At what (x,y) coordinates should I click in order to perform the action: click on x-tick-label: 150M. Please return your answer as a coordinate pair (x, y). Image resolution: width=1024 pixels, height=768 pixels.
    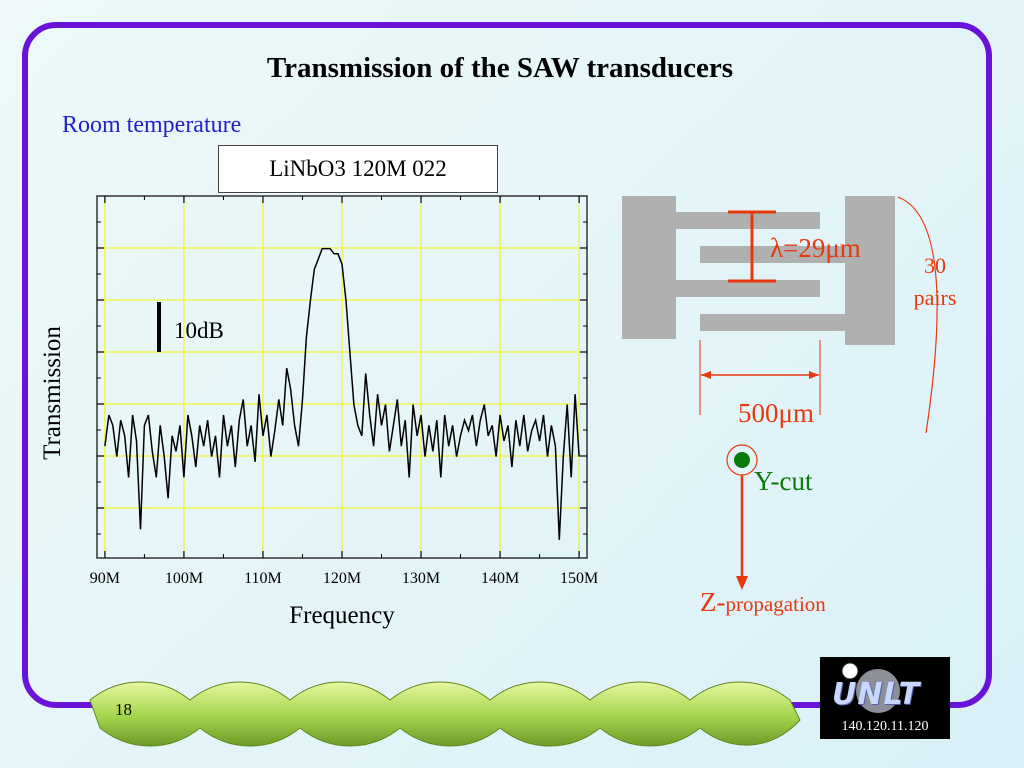
    Looking at the image, I should click on (579, 578).